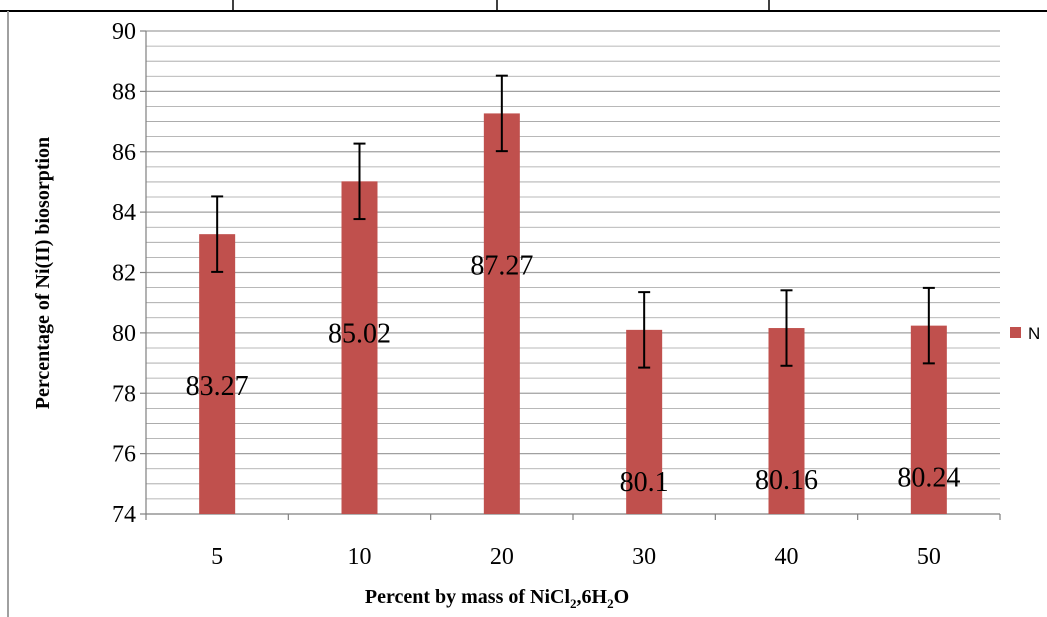 This screenshot has height=617, width=1047. Describe the element at coordinates (644, 557) in the screenshot. I see `x-tick-label: 30` at that location.